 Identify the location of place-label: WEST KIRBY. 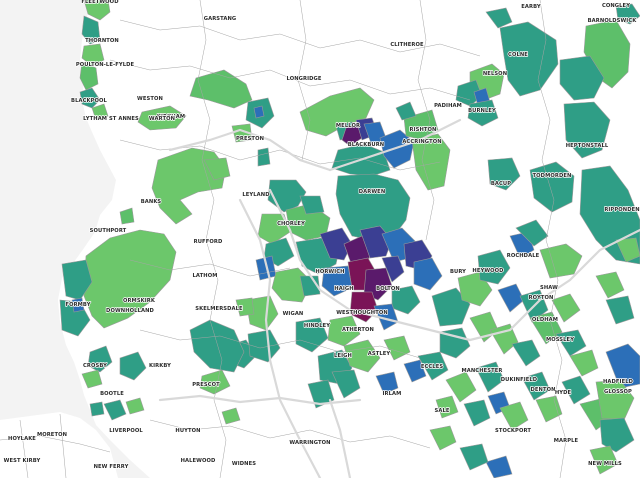
(22, 461).